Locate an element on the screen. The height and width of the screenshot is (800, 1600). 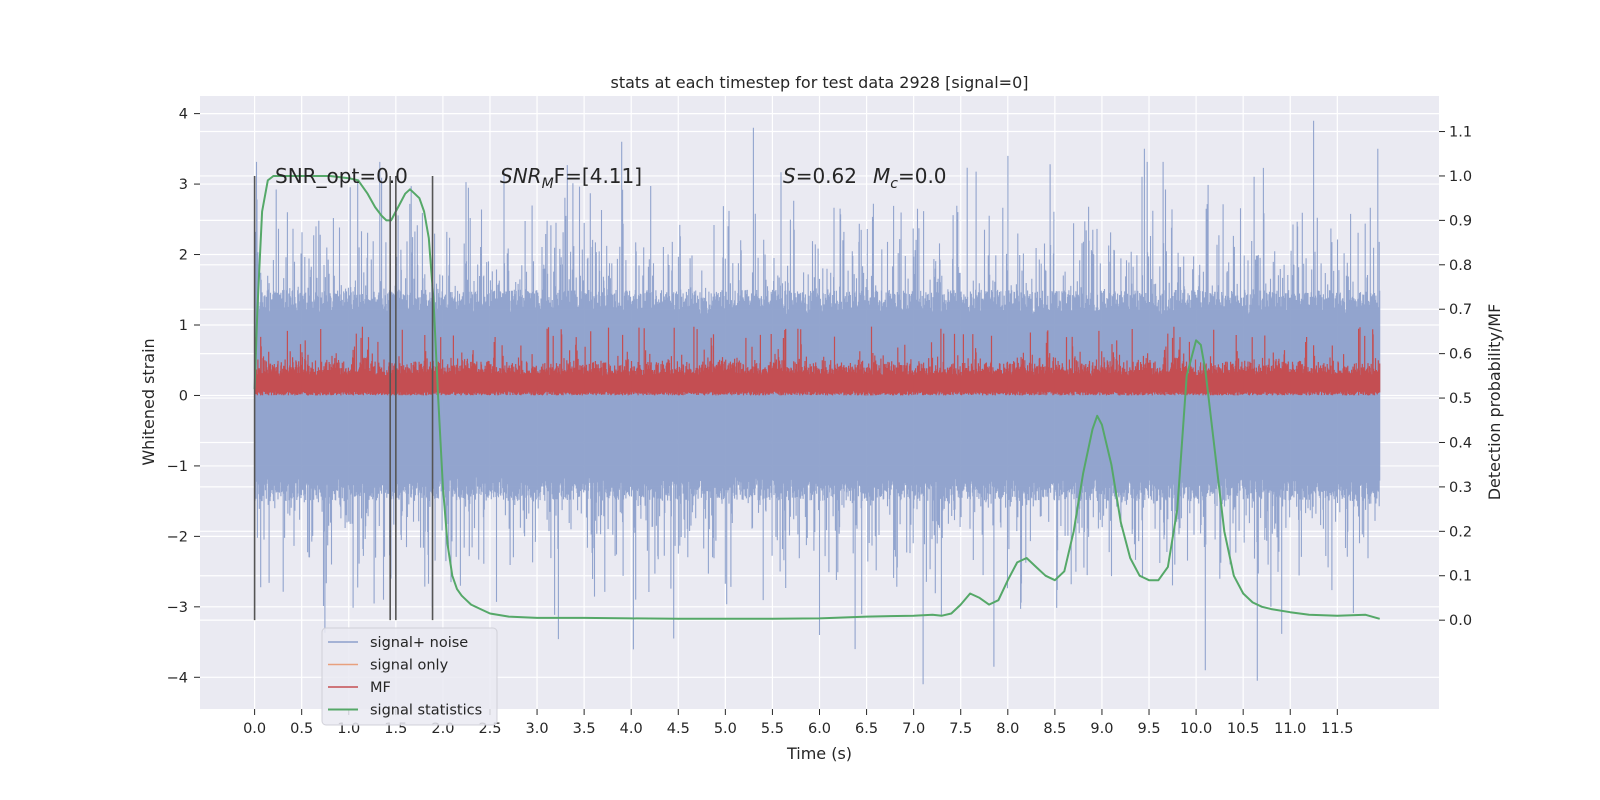
y-tick-label-left: 0 is located at coordinates (183, 396).